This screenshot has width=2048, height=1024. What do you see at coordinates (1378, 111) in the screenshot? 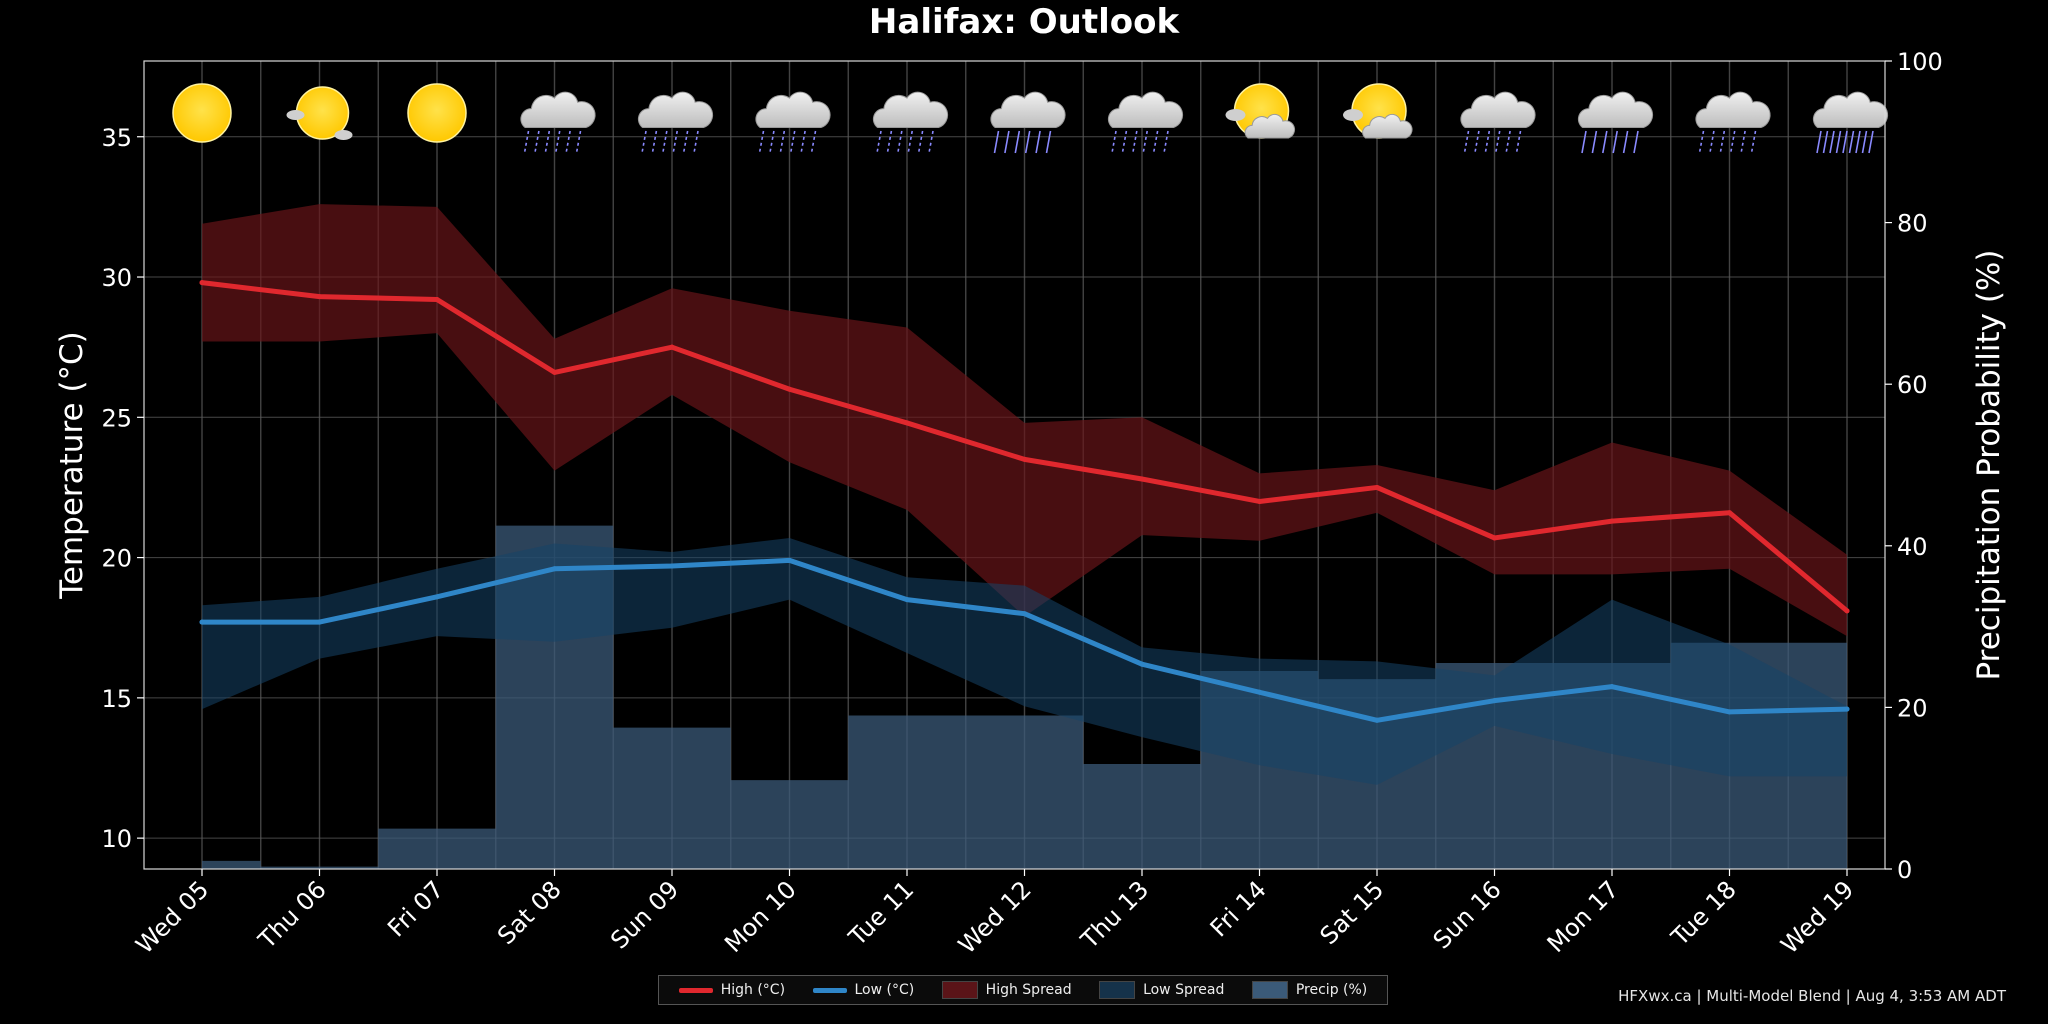
I see `partly-sunny-icon` at bounding box center [1378, 111].